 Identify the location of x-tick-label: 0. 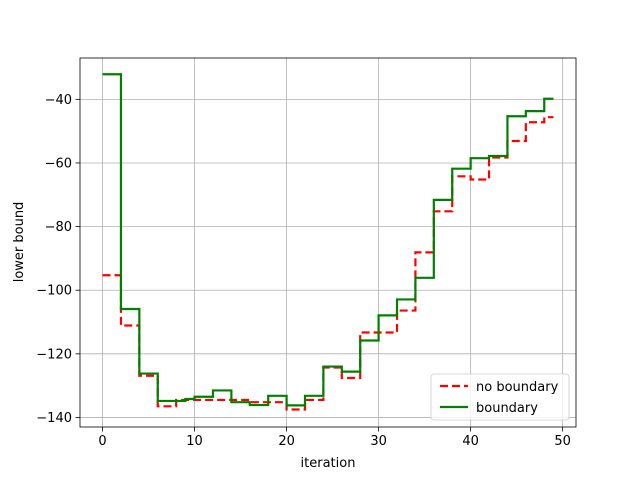
(102, 441).